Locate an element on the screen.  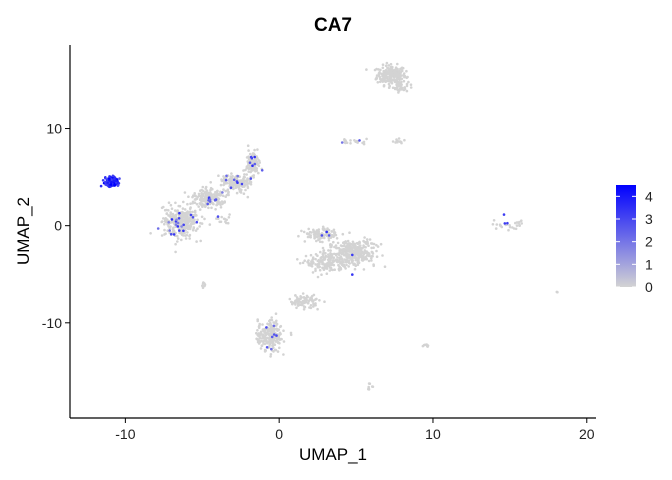
legend-tick-label: 2 is located at coordinates (649, 242).